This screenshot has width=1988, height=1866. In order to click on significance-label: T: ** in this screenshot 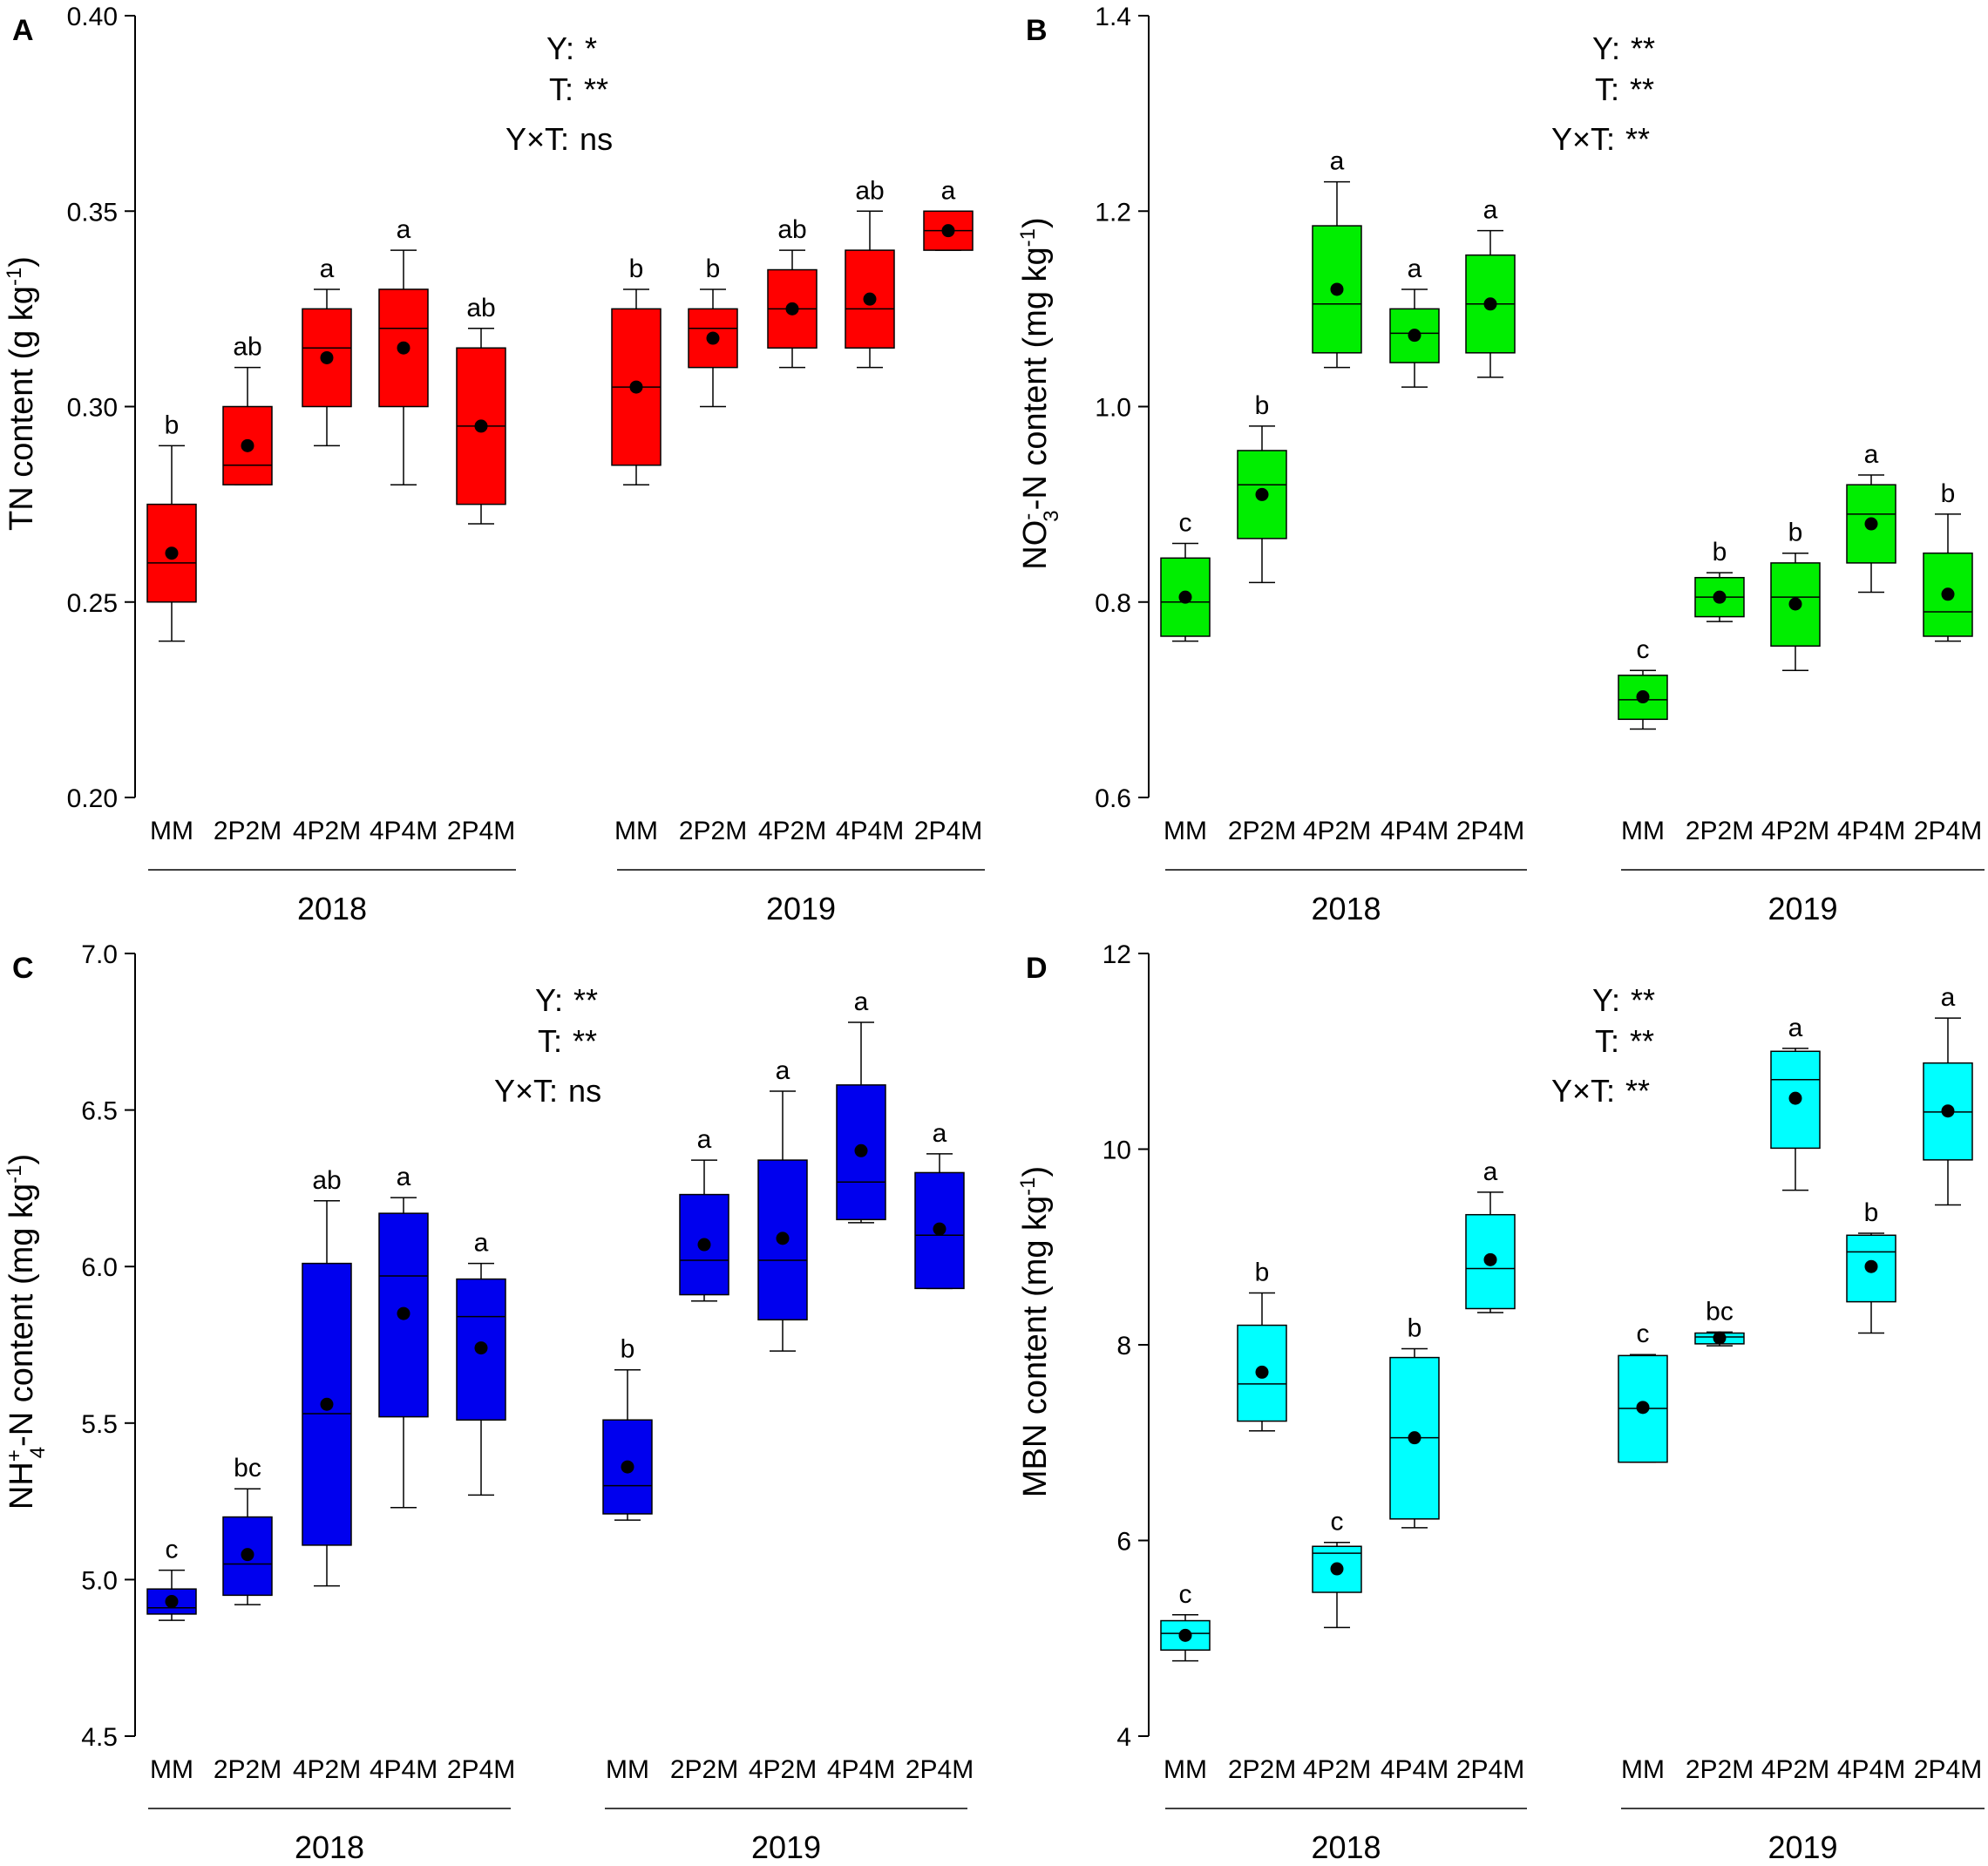, I will do `click(578, 89)`.